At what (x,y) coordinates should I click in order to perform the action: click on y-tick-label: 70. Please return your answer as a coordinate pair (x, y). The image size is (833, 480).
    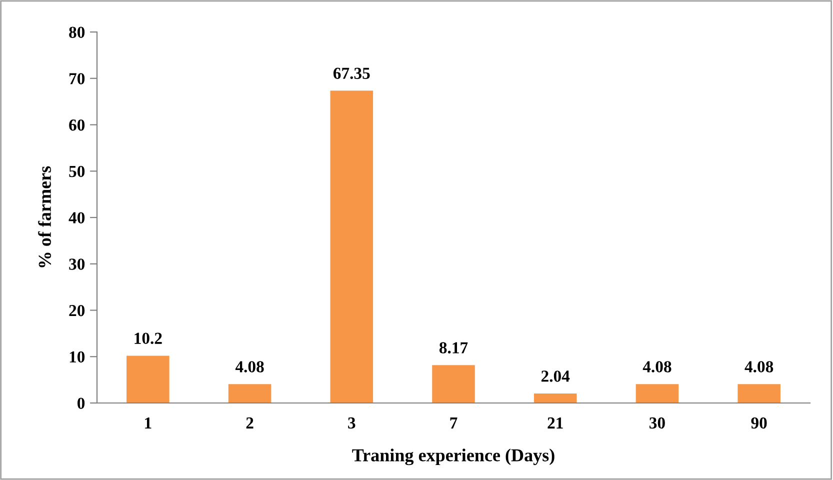
    Looking at the image, I should click on (77, 78).